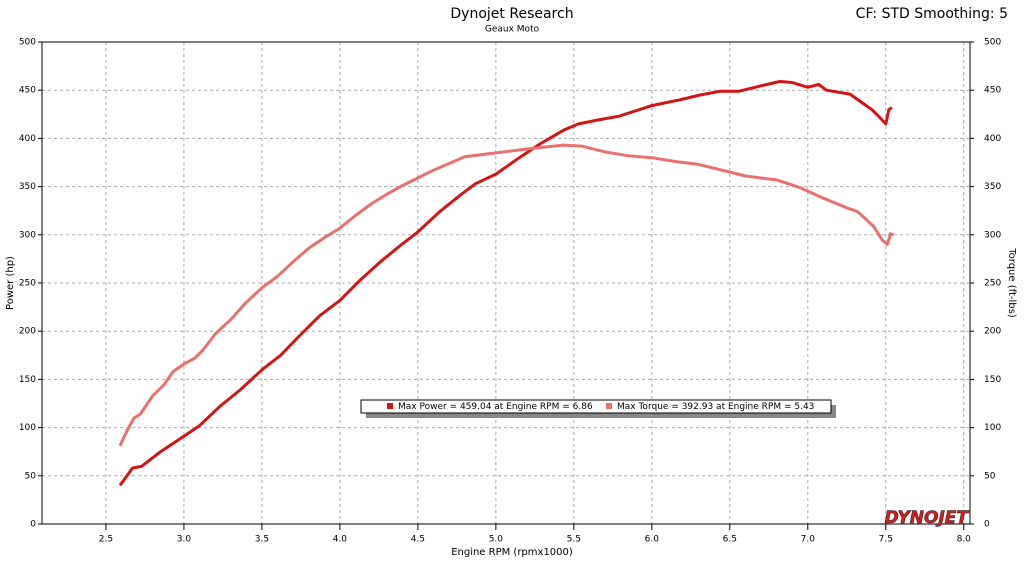  Describe the element at coordinates (10, 283) in the screenshot. I see `y-axis-label: Power (hp)` at that location.